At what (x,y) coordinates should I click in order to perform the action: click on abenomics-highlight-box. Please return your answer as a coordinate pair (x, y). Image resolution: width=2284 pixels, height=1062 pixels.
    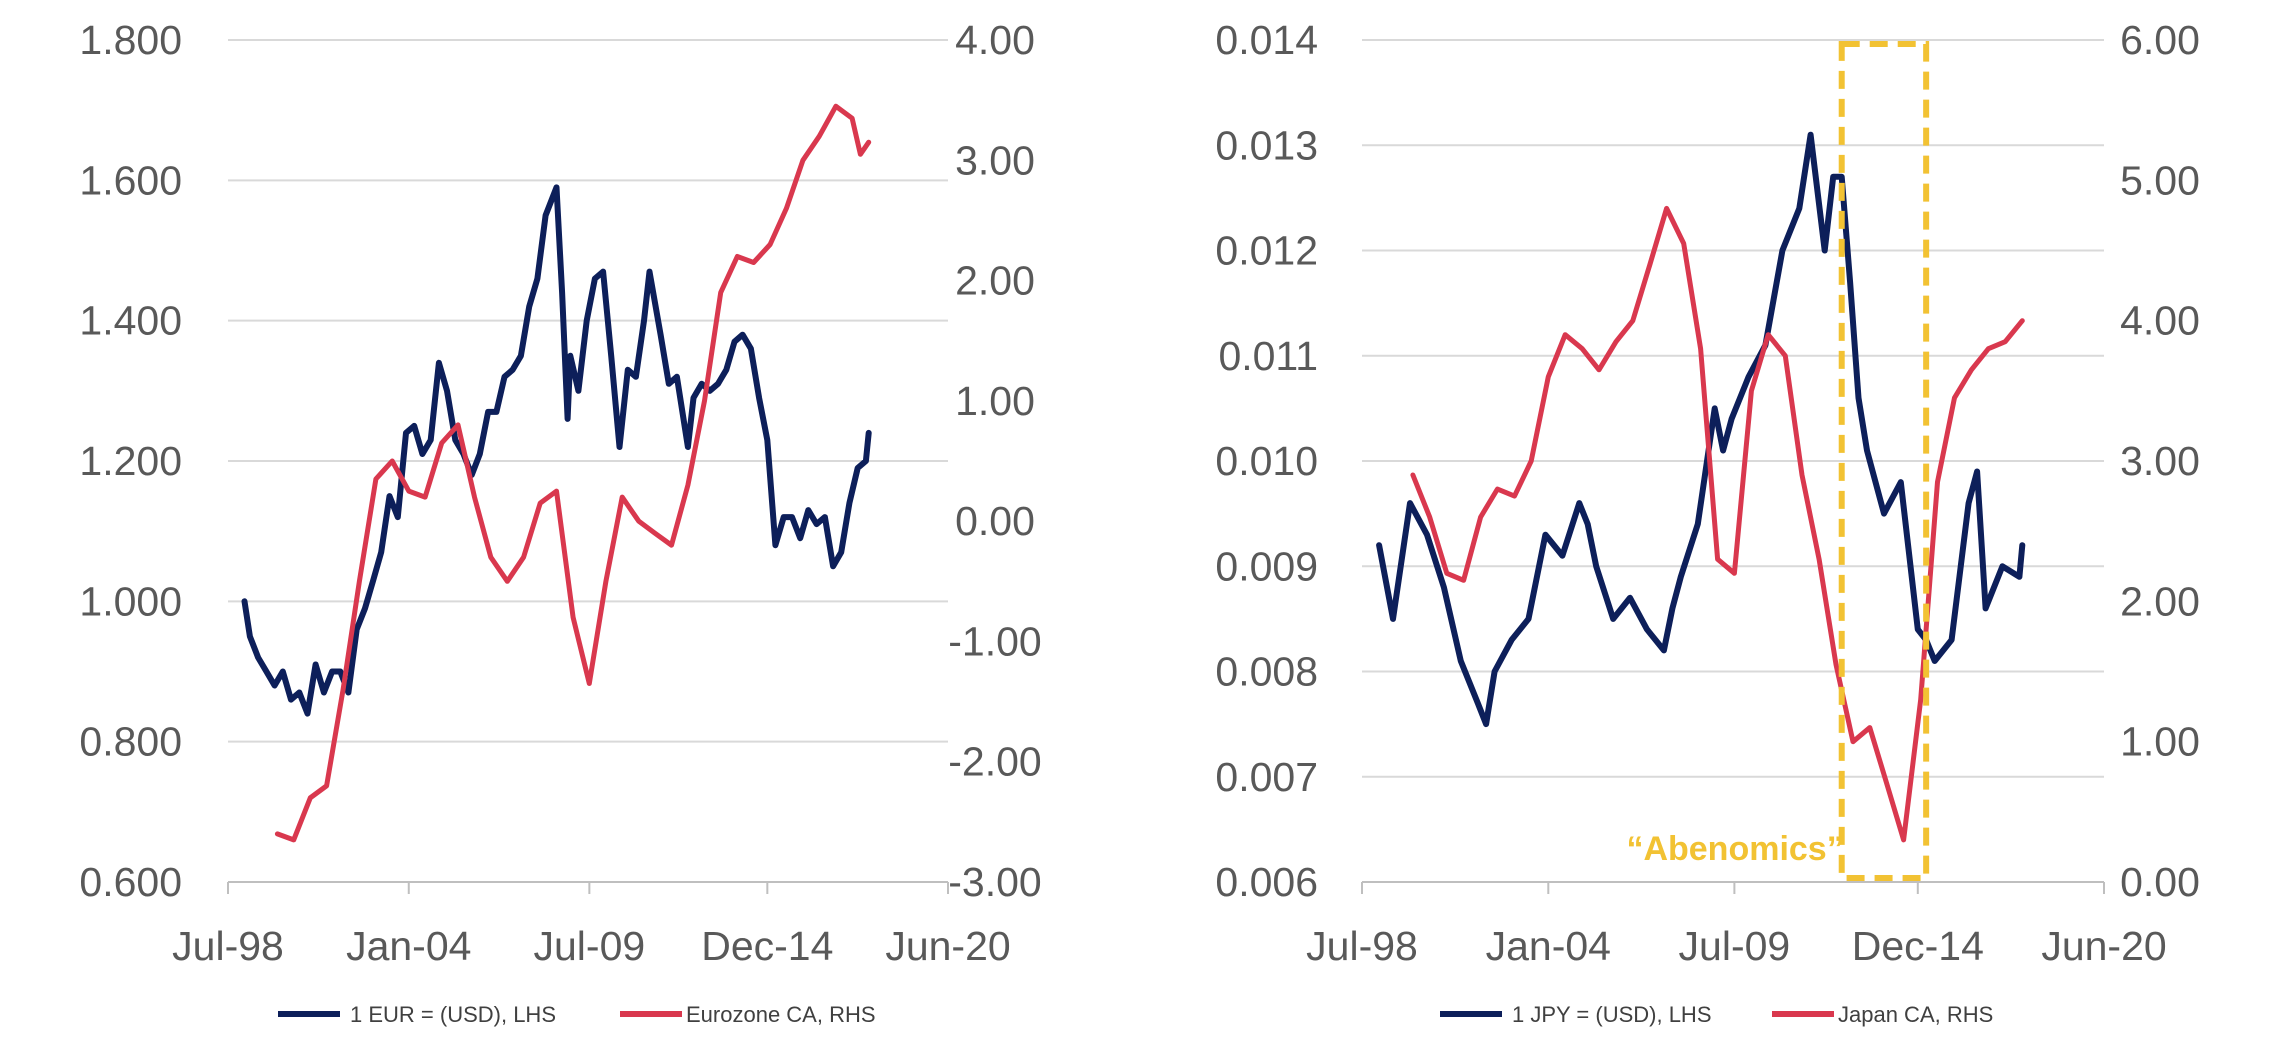
    Looking at the image, I should click on (1884, 461).